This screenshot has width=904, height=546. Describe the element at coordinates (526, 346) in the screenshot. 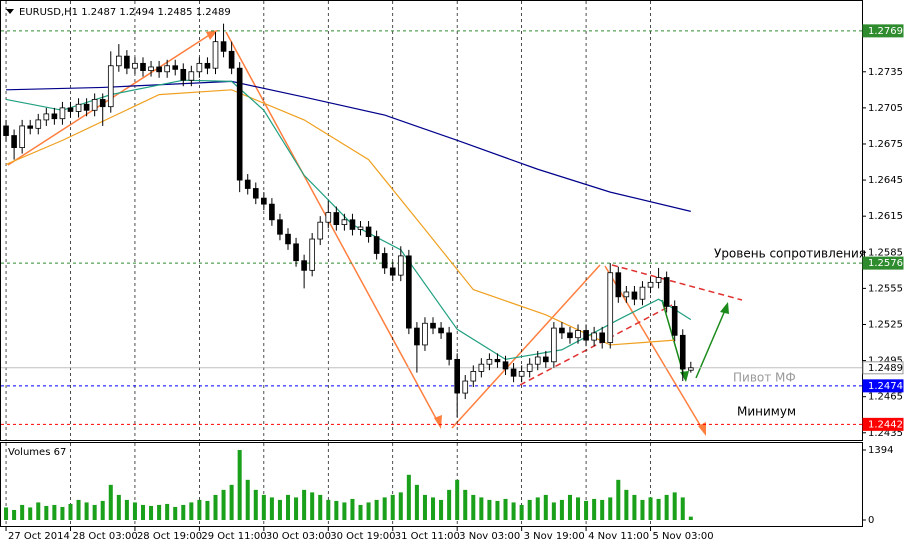

I see `trend-line` at that location.